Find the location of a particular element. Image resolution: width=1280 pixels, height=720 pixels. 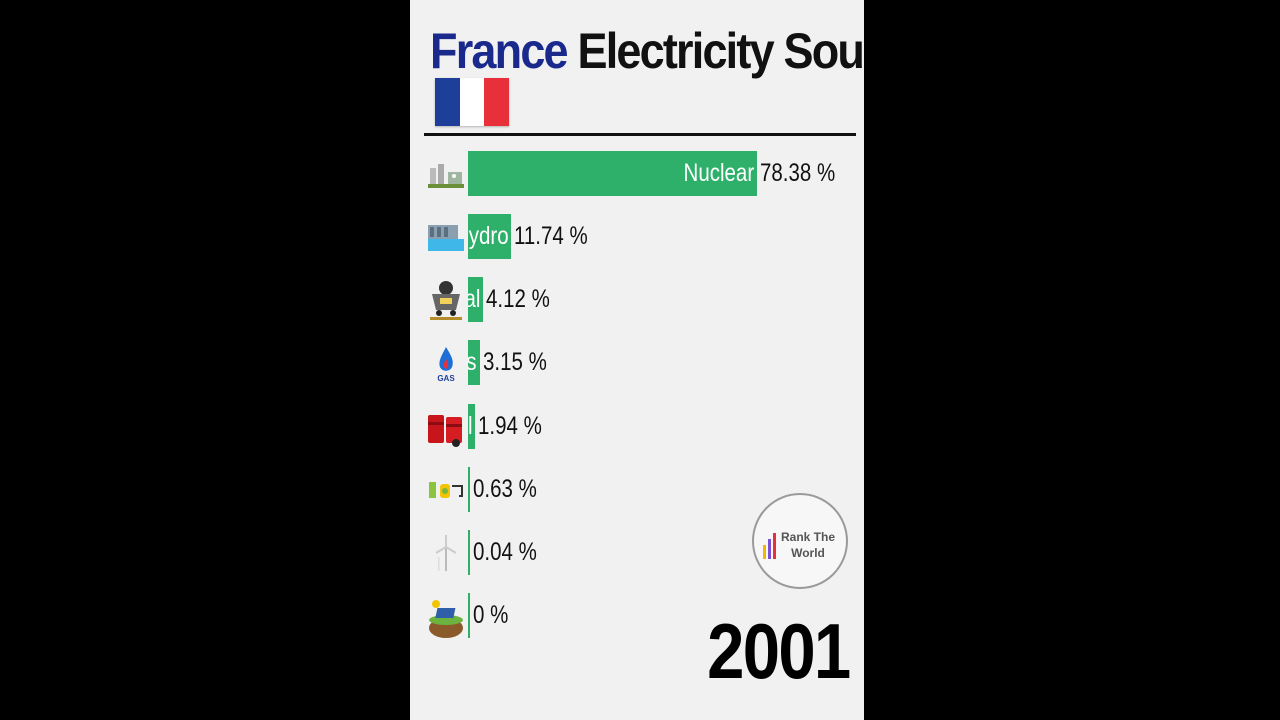

gas-flame-icon: GAS is located at coordinates (446, 363).